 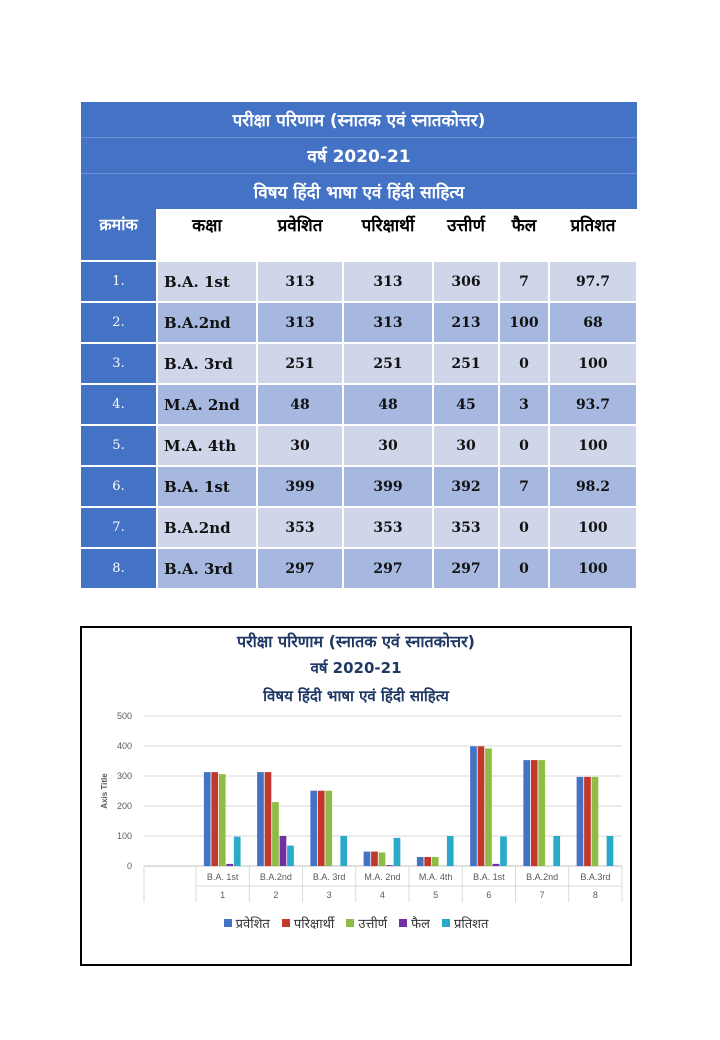 I want to click on cell-passed: 353, so click(x=466, y=527).